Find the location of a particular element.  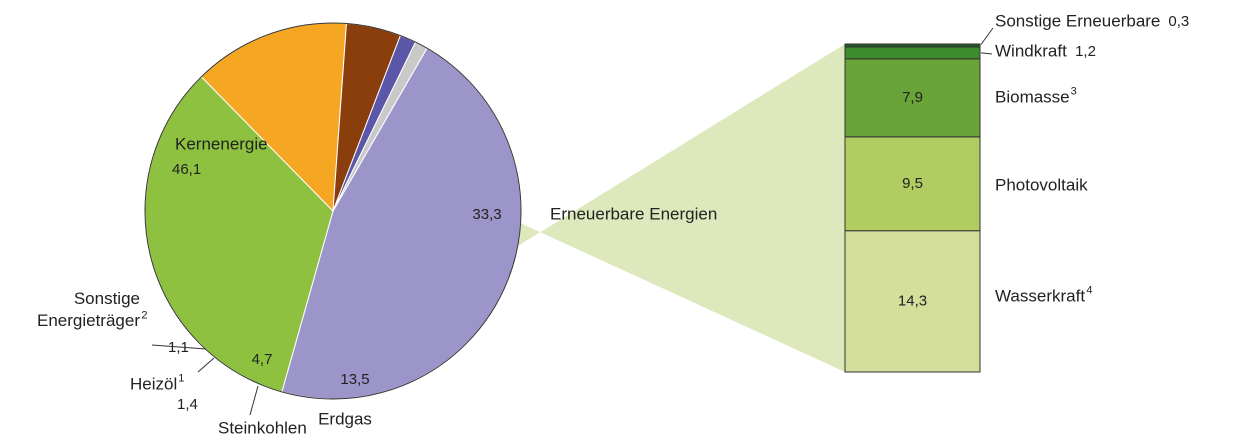

category-label: Sonstige Erneuerbare is located at coordinates (1077, 20).